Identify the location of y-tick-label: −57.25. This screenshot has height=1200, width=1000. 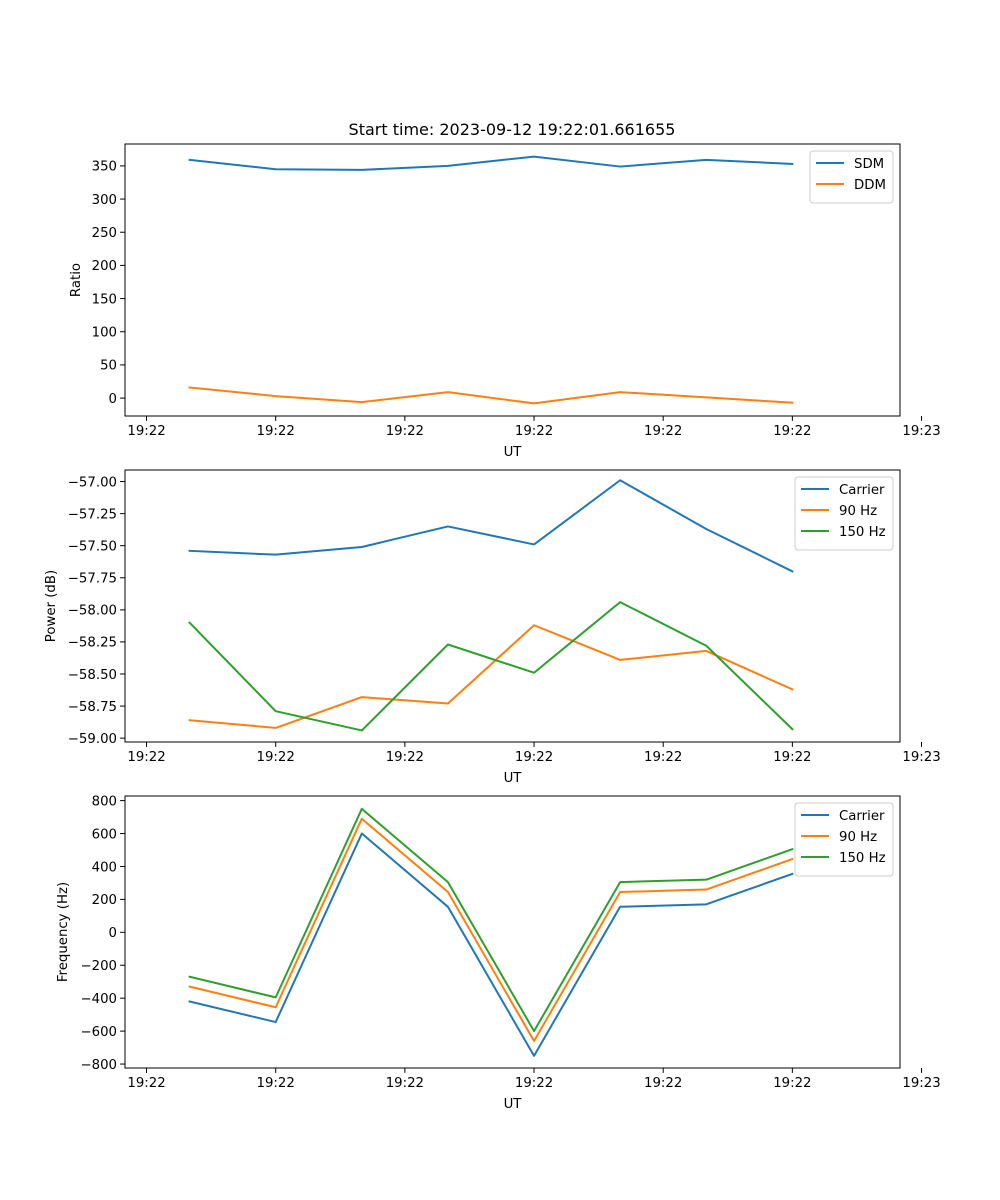
(92, 514).